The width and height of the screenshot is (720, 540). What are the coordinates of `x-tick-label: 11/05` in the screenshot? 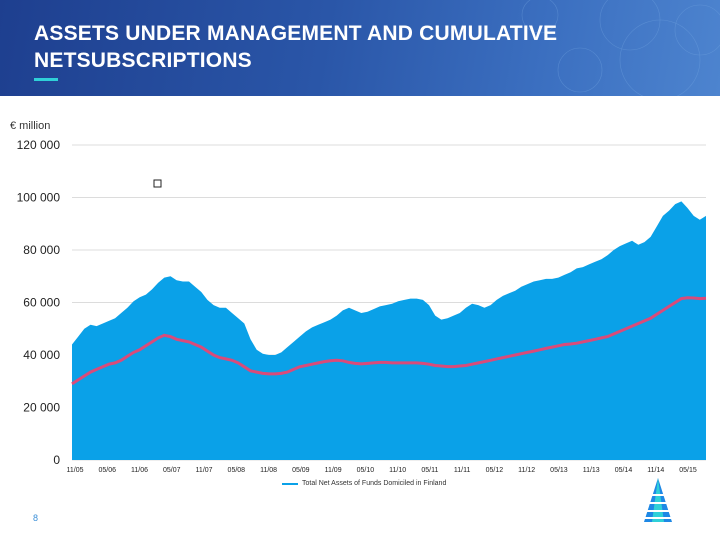 It's located at (75, 470).